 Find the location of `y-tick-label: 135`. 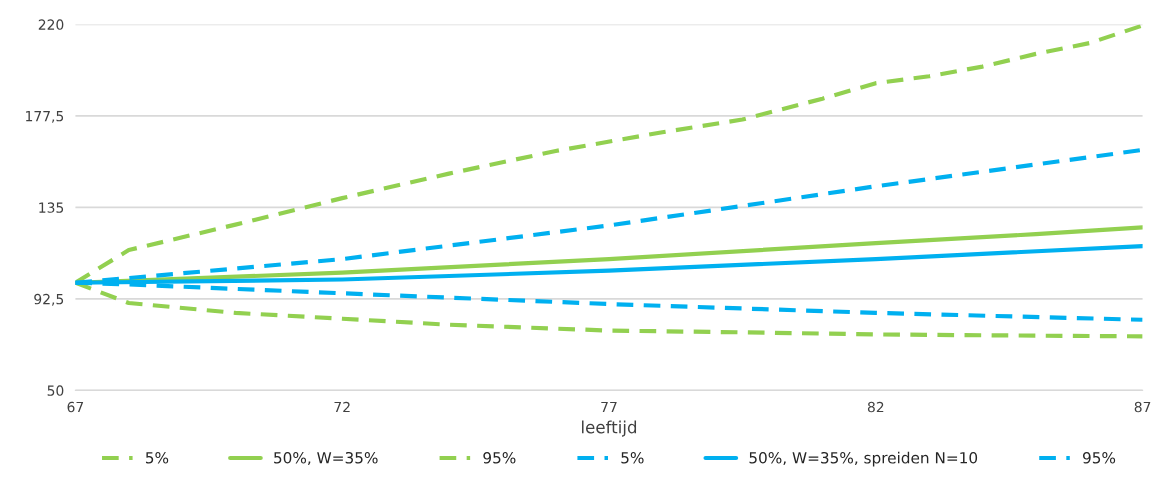

y-tick-label: 135 is located at coordinates (51, 207).